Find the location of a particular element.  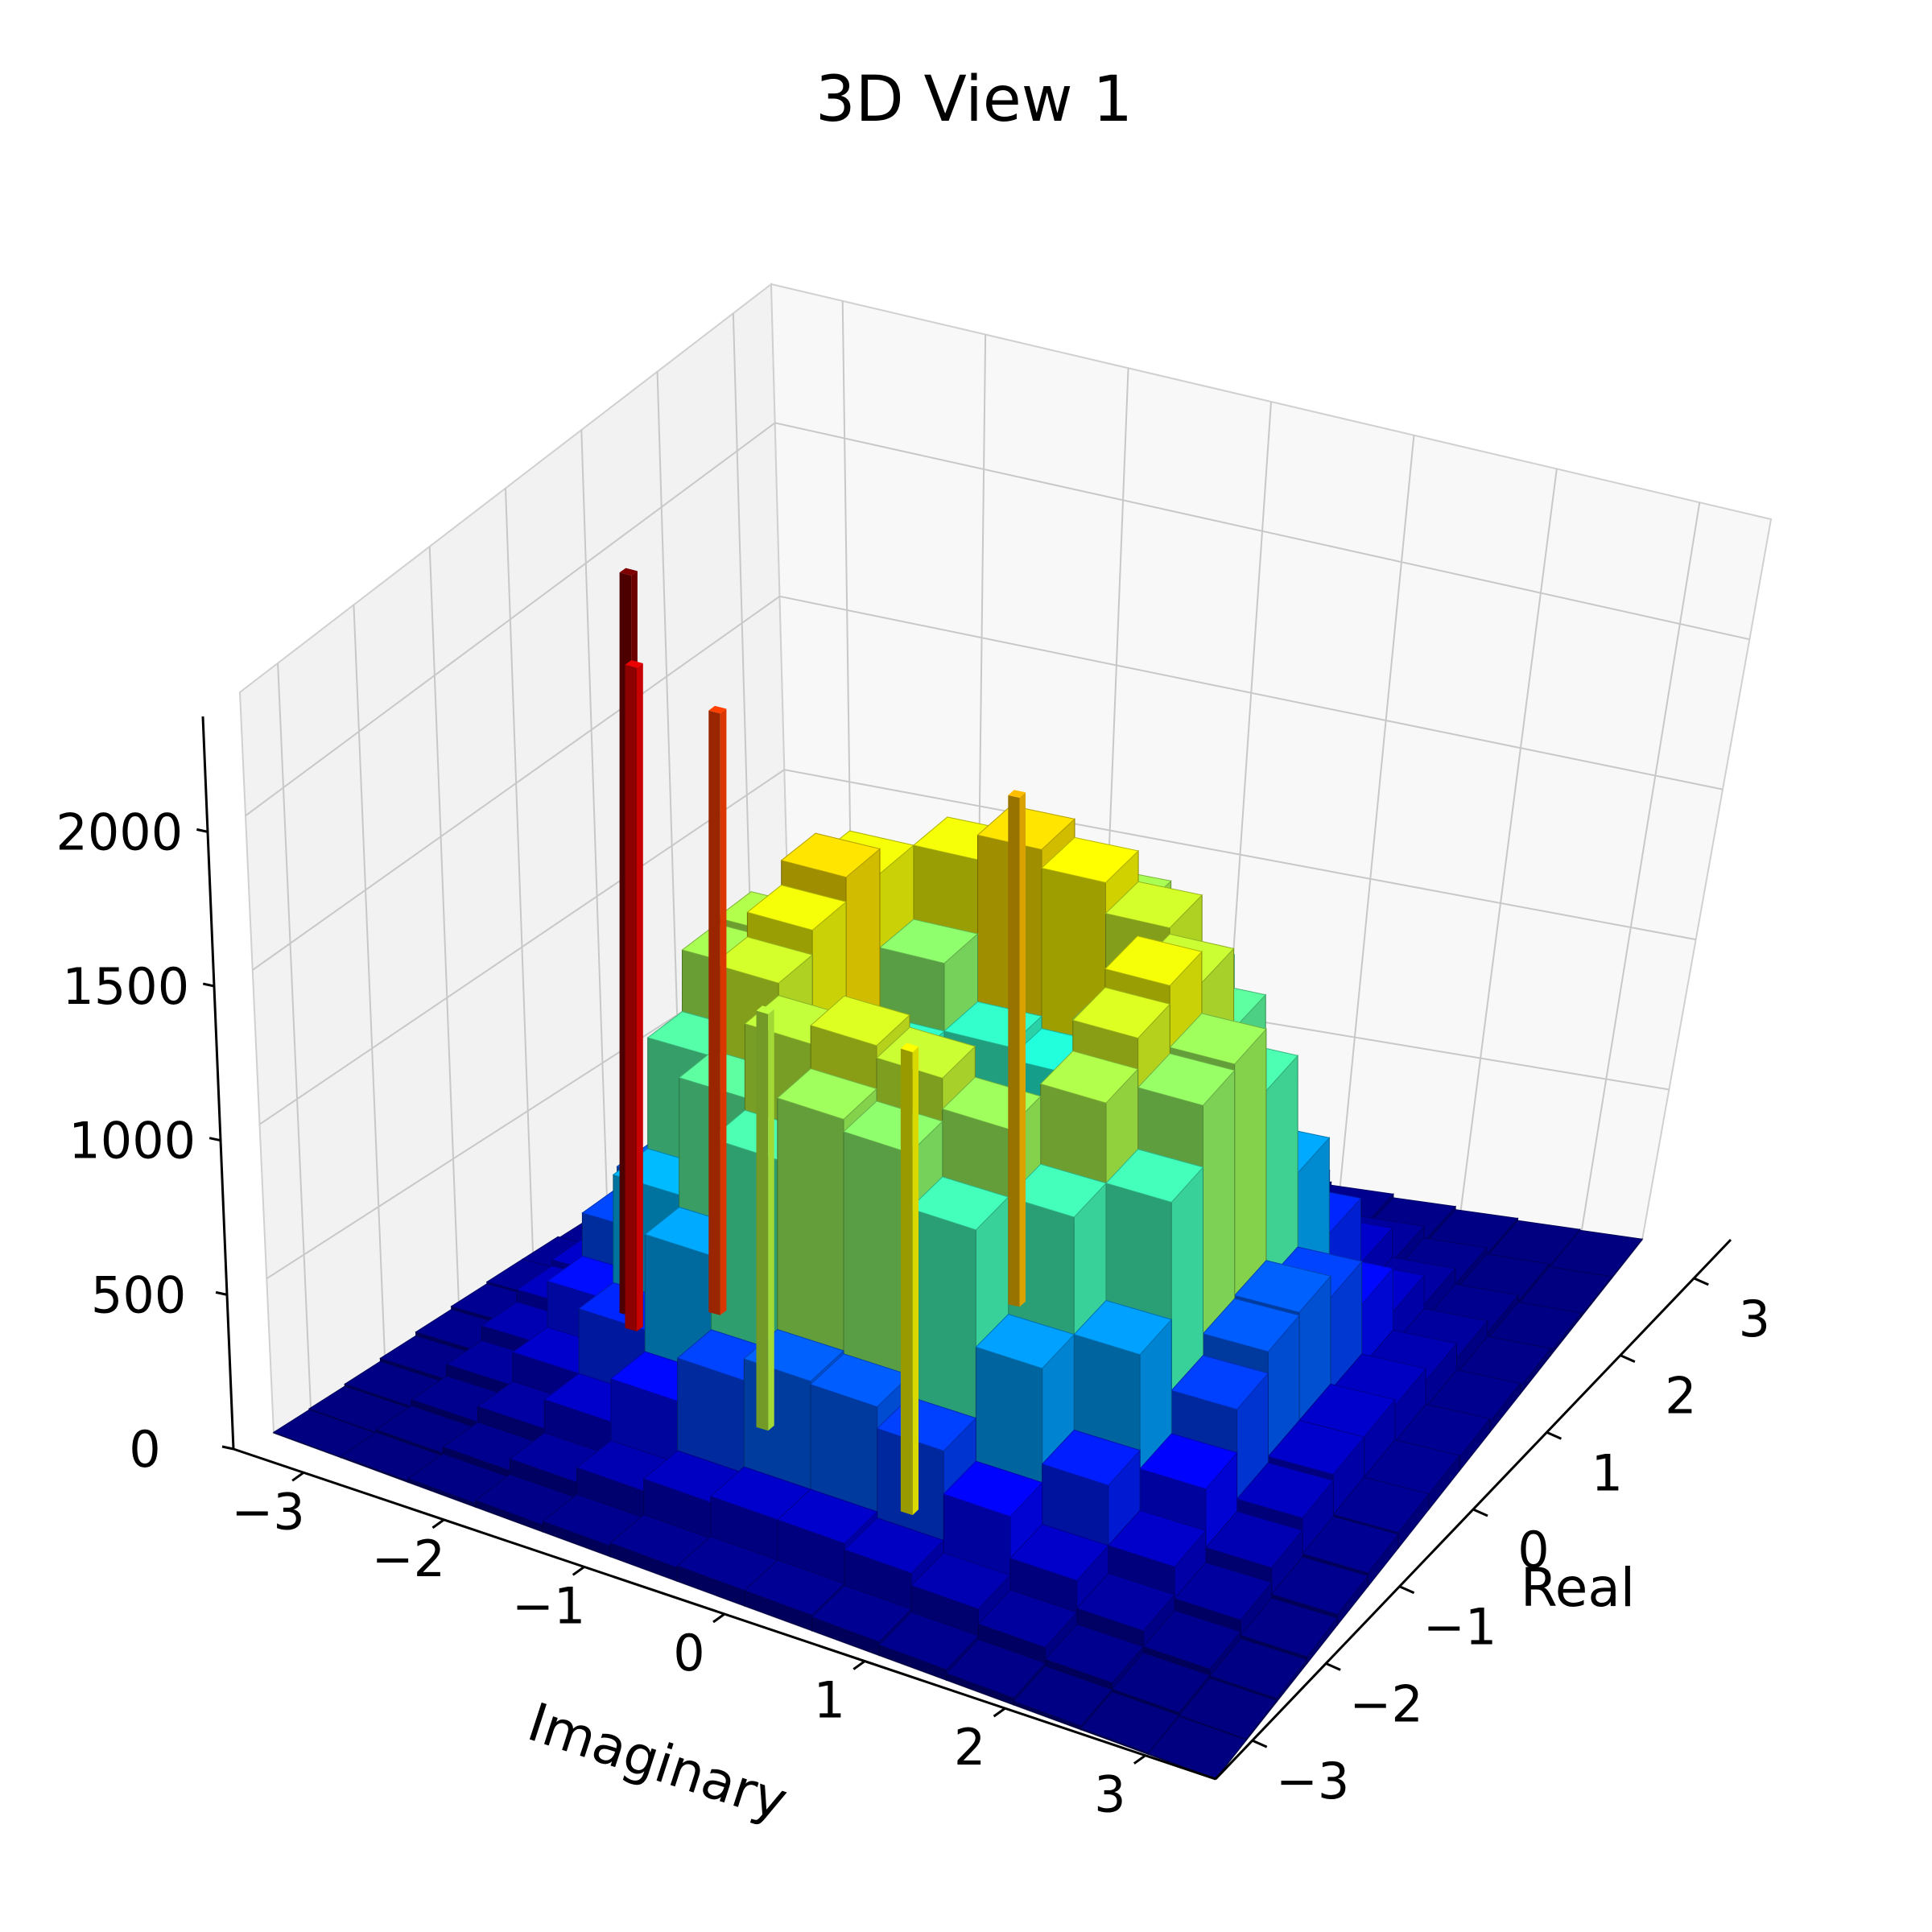

y-axis-label: Real is located at coordinates (1578, 1588).